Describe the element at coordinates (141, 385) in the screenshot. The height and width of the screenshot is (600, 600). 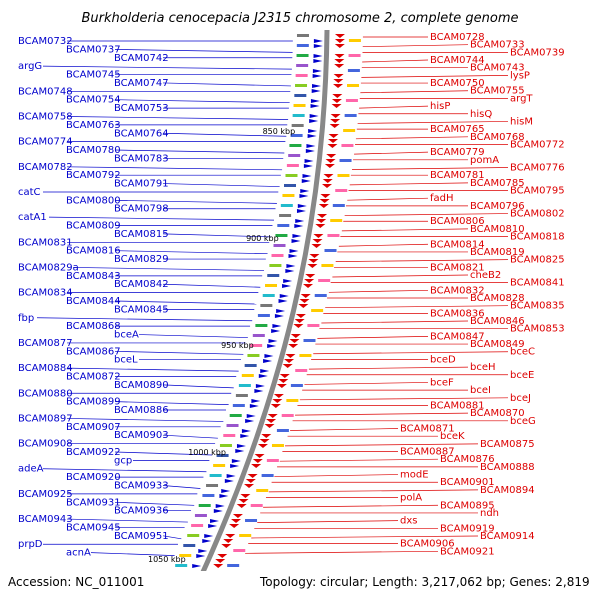
I see `left-gene-label: BCAM0890` at that location.